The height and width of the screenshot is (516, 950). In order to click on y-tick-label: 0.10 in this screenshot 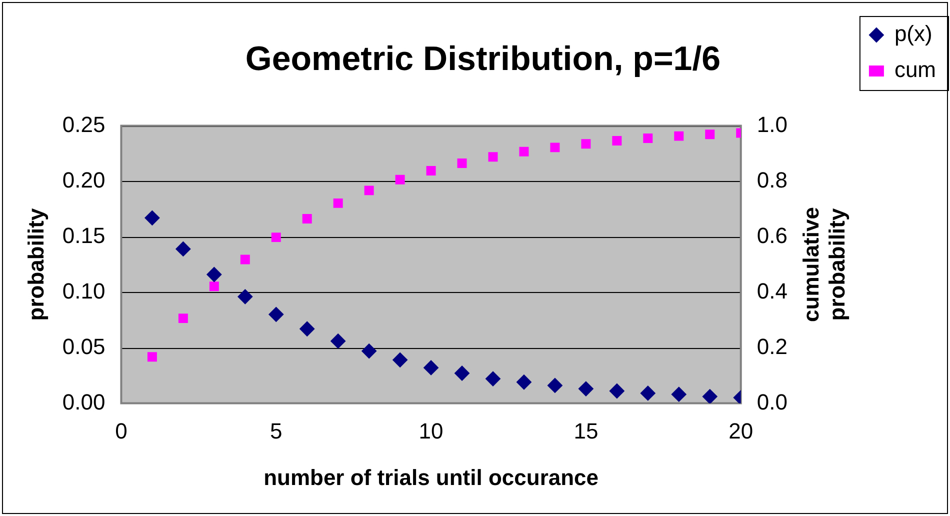, I will do `click(84, 291)`.